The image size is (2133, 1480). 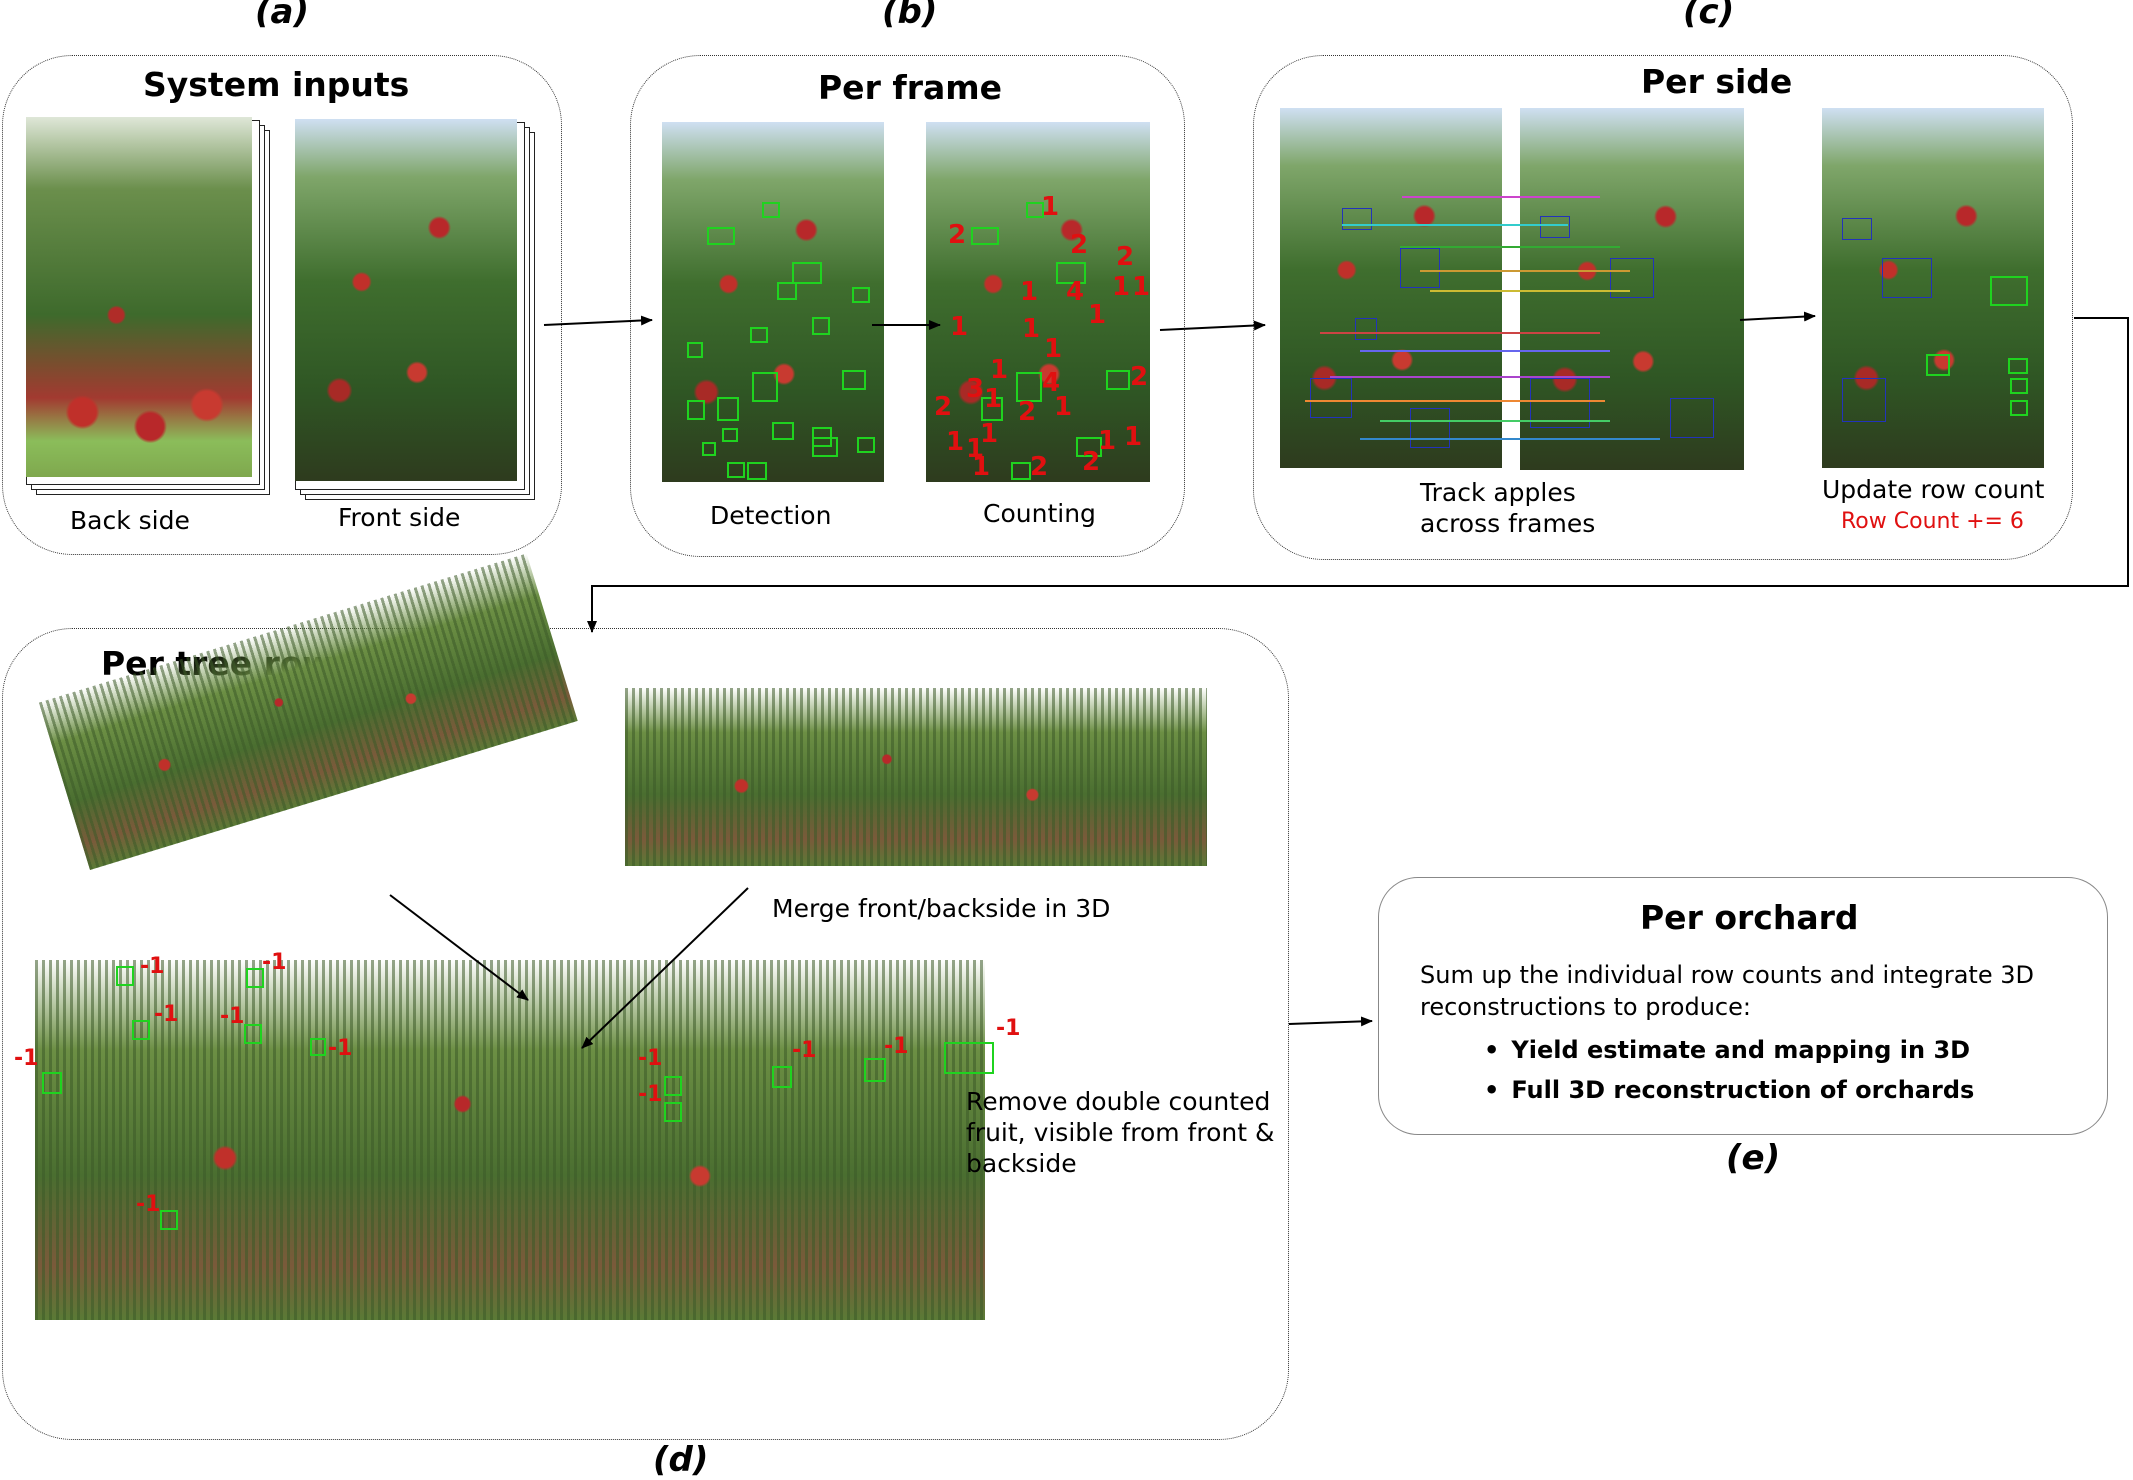 What do you see at coordinates (665, 968) in the screenshot?
I see `arrow-front-merge` at bounding box center [665, 968].